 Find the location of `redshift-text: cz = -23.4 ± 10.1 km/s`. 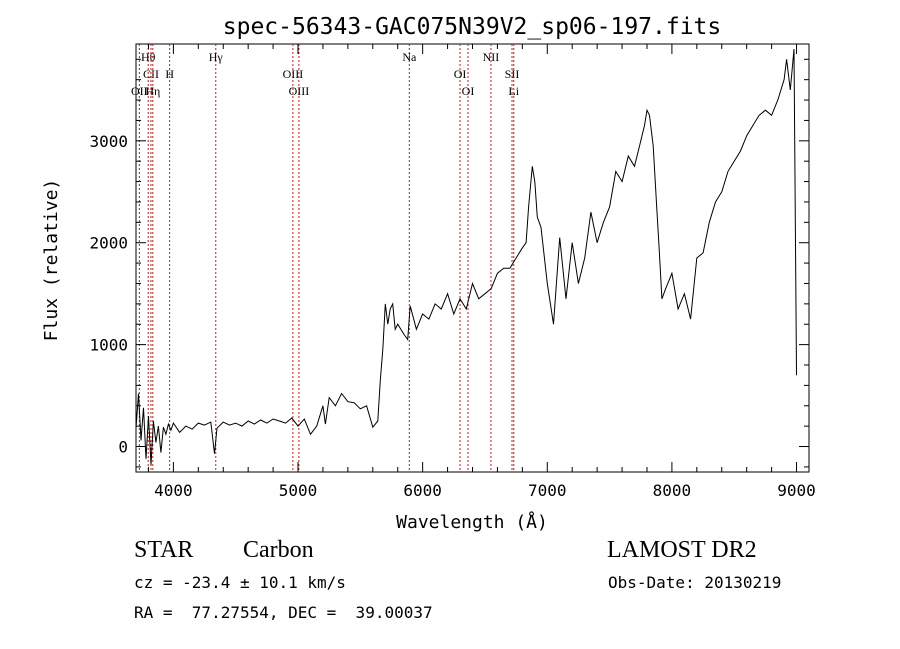

redshift-text: cz = -23.4 ± 10.1 km/s is located at coordinates (240, 582).